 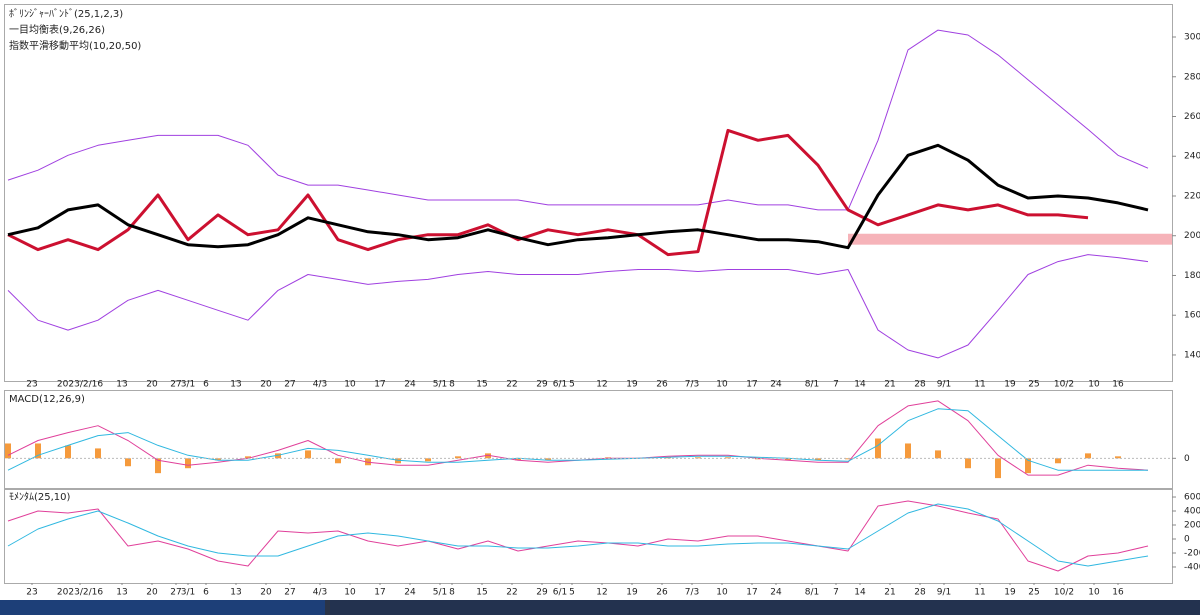 I want to click on x-tick-label: 23, so click(x=31, y=385).